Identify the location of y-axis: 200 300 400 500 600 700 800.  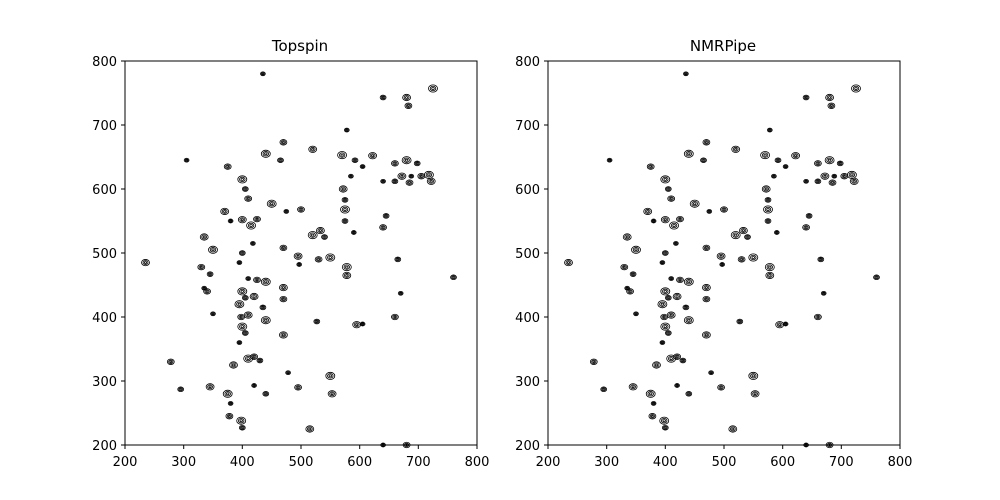
(108, 254).